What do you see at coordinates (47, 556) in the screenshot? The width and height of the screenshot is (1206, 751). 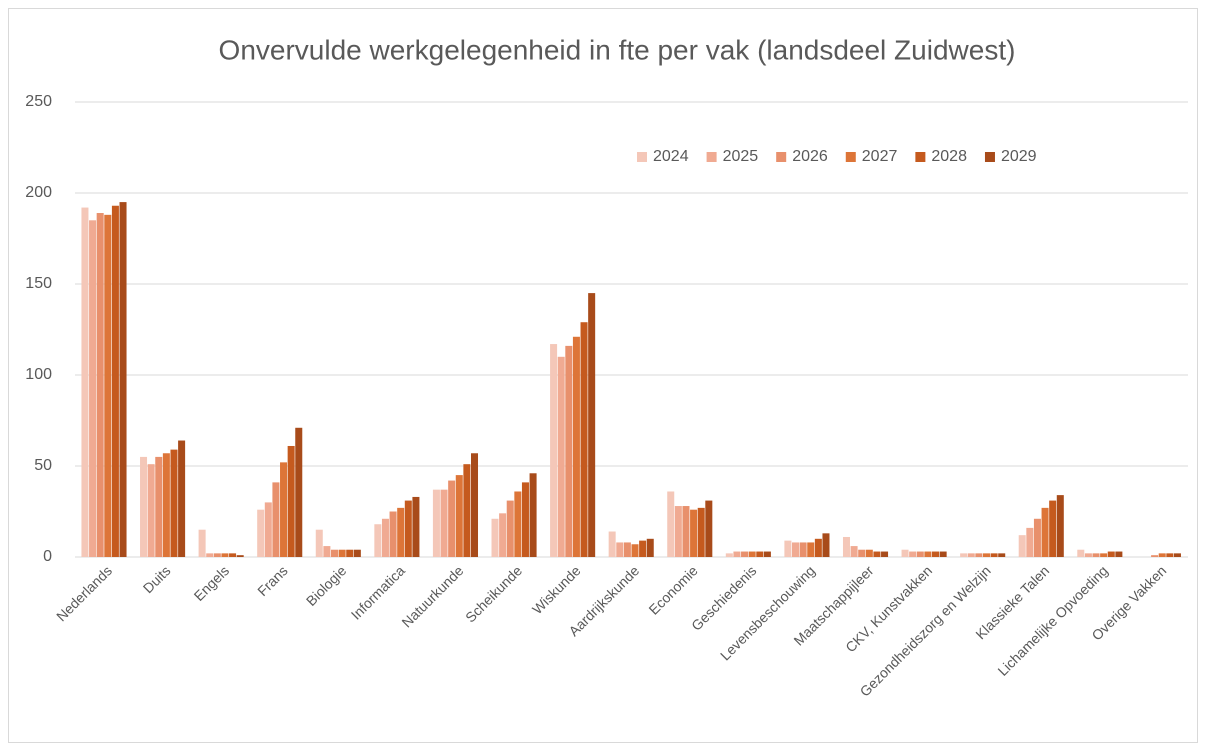 I see `y-tick-label: 0` at bounding box center [47, 556].